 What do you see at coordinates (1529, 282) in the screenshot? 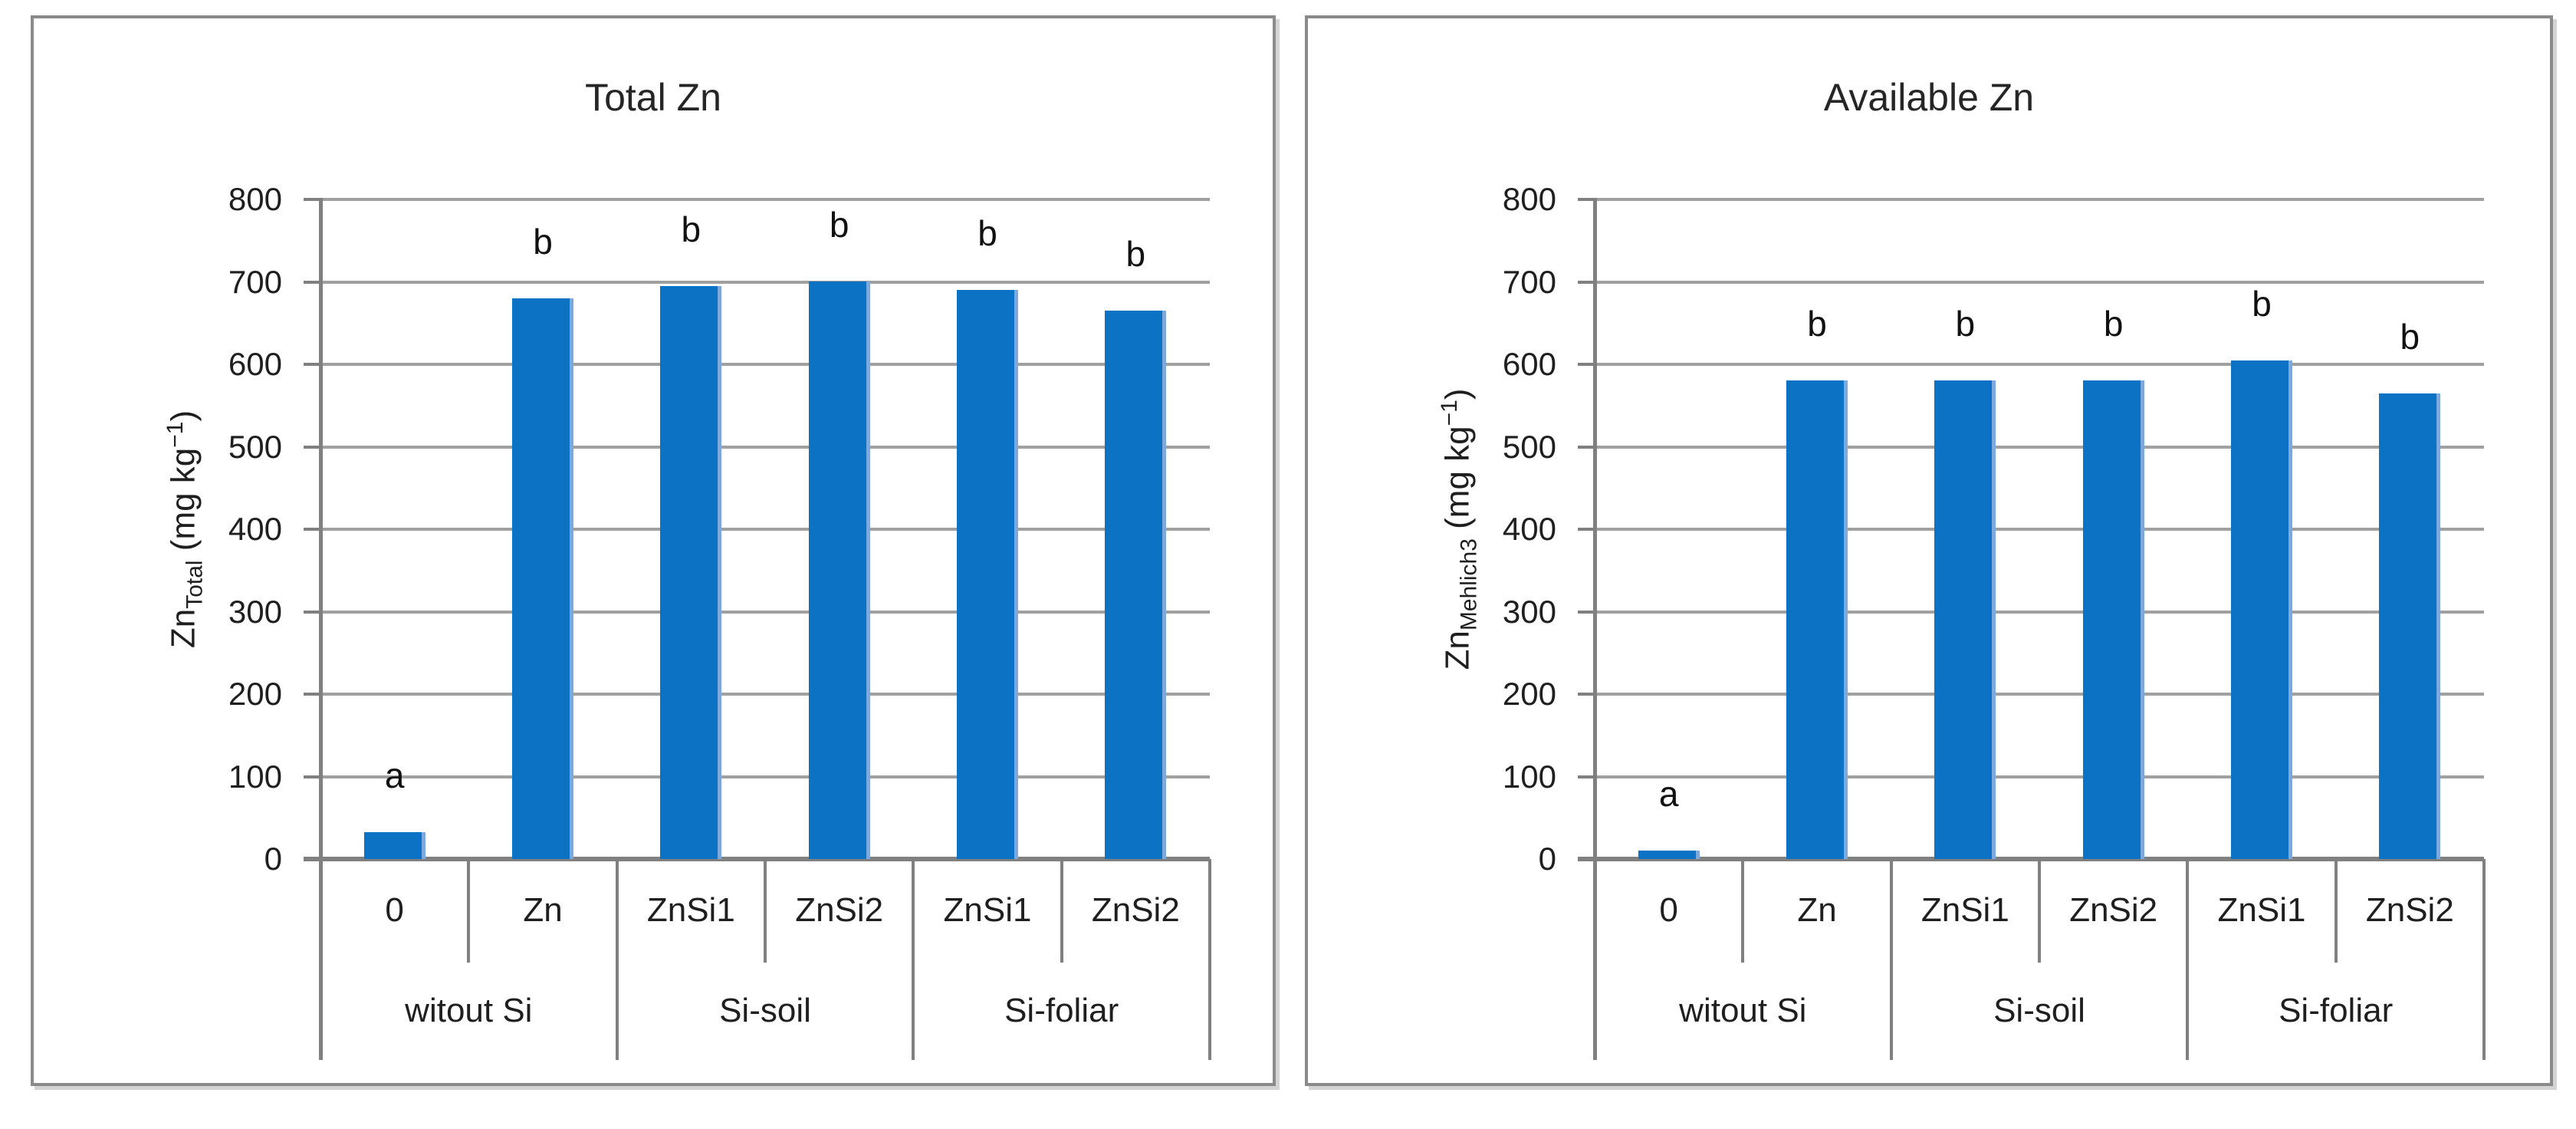
I see `y-tick-label-700: 700` at bounding box center [1529, 282].